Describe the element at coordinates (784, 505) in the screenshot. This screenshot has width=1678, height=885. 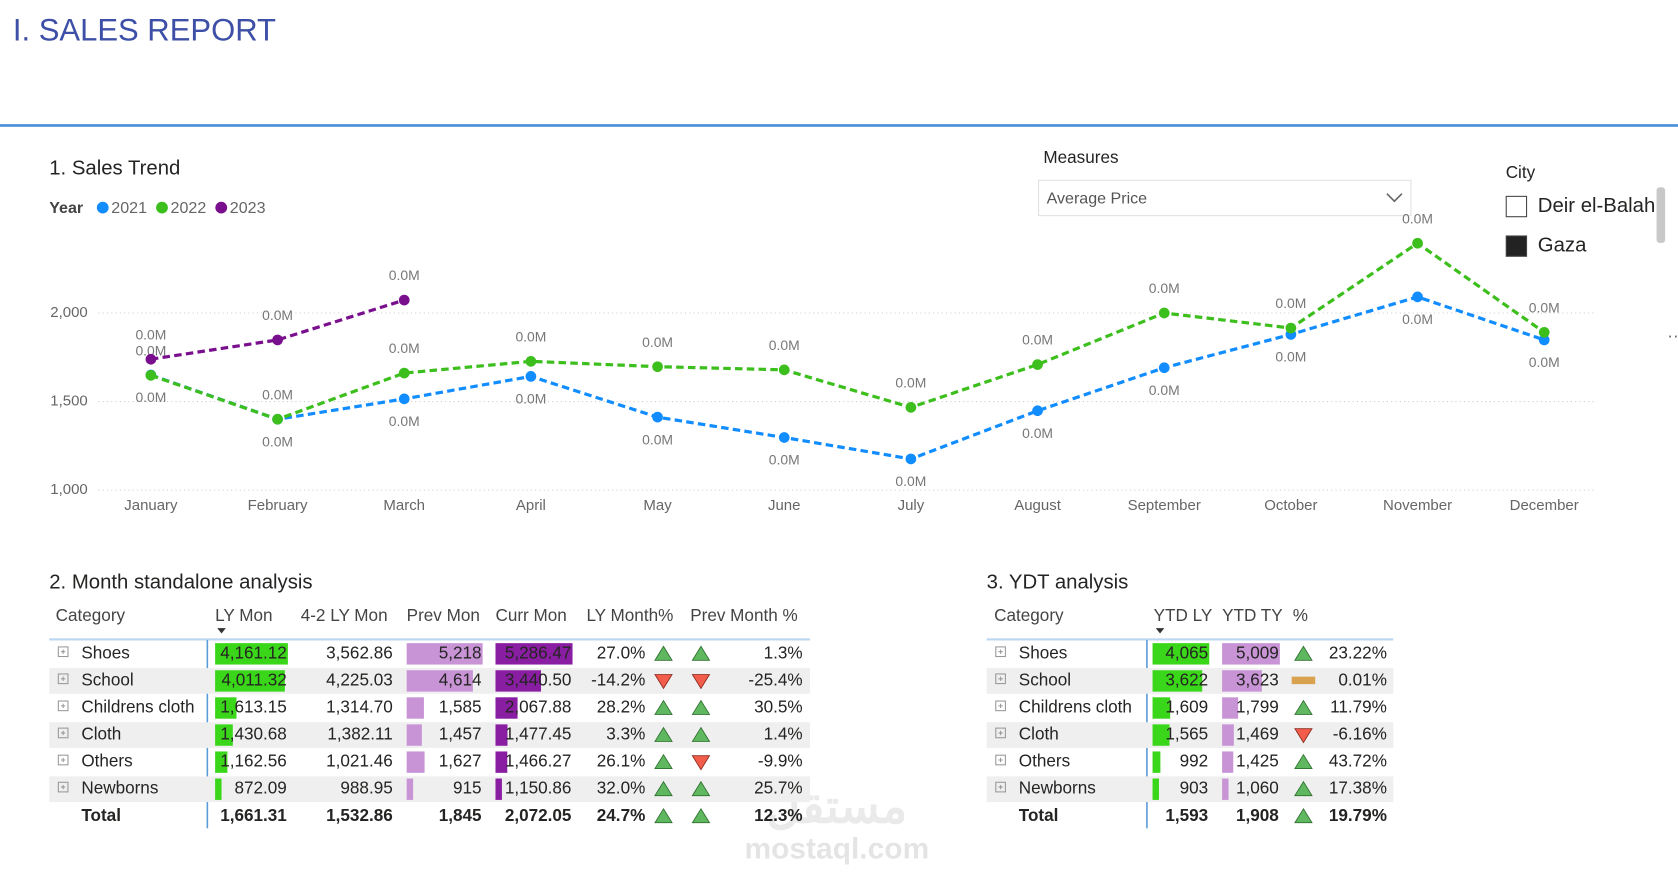
I see `x-tick-label: June` at that location.